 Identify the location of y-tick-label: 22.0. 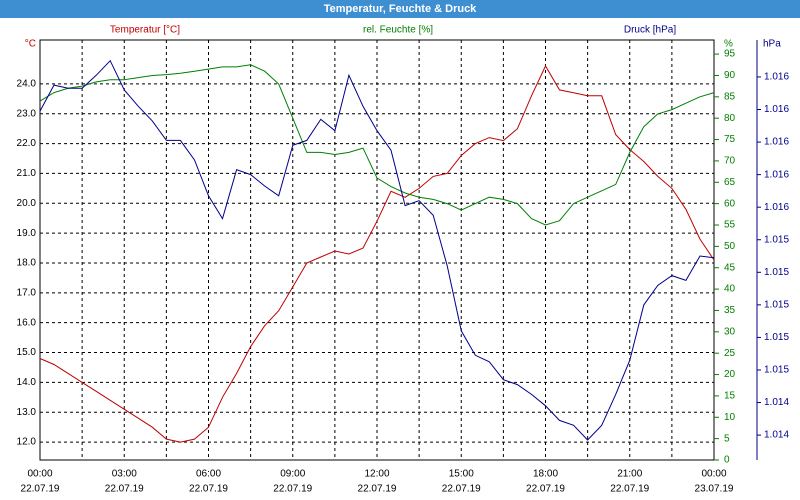
(27, 143).